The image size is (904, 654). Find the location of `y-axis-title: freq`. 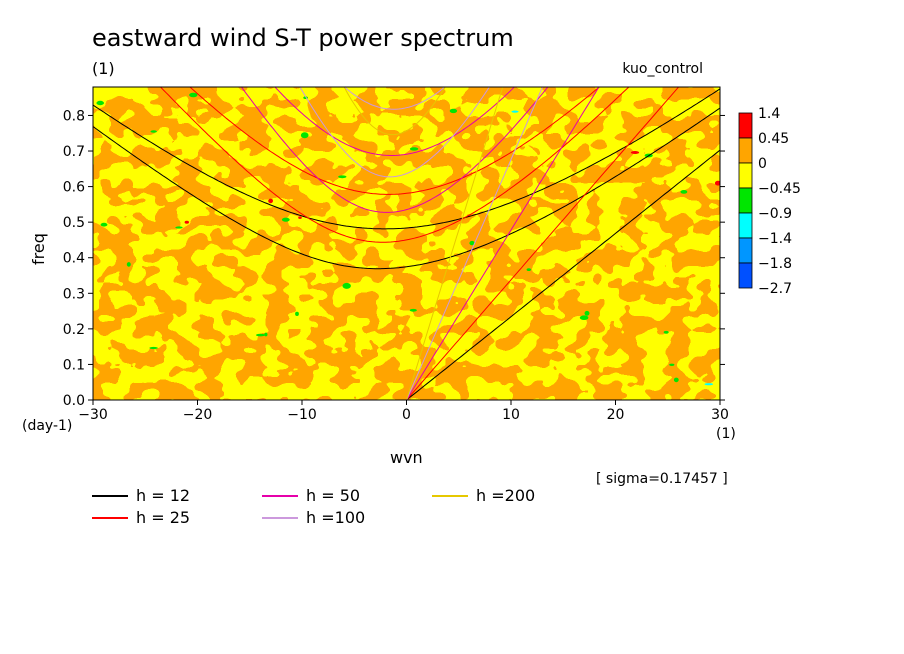

y-axis-title: freq is located at coordinates (38, 249).